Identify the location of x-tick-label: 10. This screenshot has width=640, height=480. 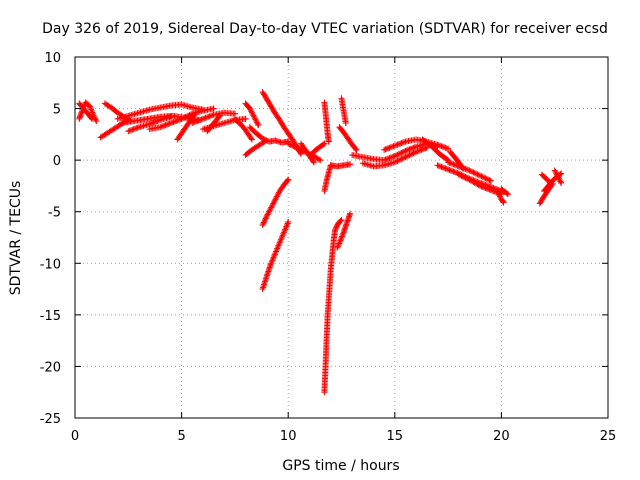
(288, 436).